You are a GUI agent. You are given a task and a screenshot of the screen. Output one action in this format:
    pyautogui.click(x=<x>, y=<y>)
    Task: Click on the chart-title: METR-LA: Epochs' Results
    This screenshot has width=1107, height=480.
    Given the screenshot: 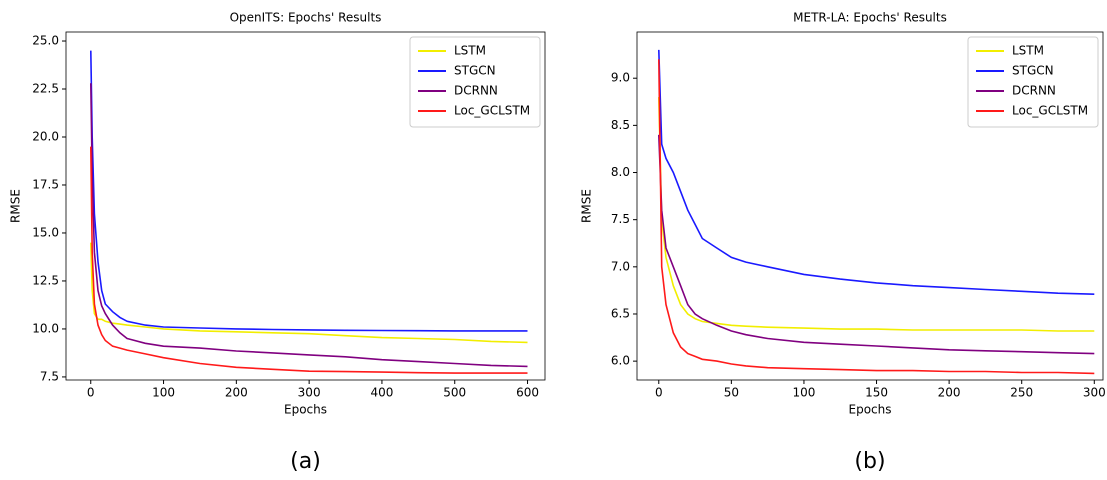 What is the action you would take?
    pyautogui.click(x=870, y=18)
    